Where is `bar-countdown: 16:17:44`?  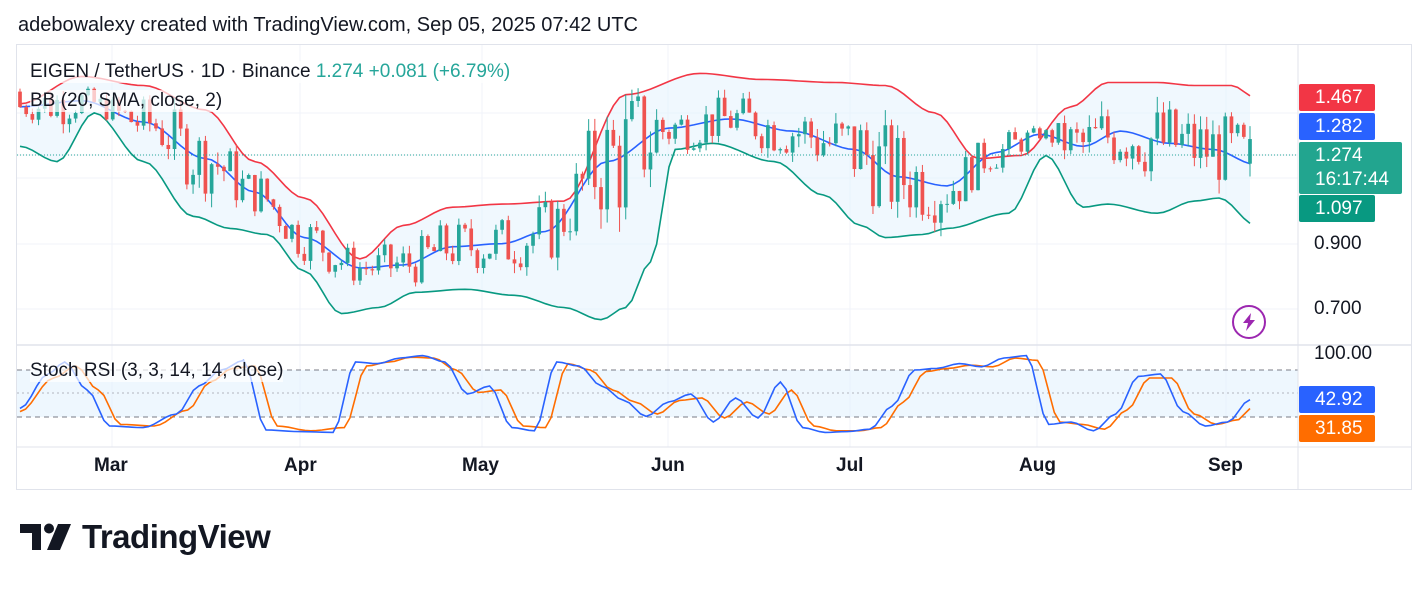 bar-countdown: 16:17:44 is located at coordinates (1352, 179).